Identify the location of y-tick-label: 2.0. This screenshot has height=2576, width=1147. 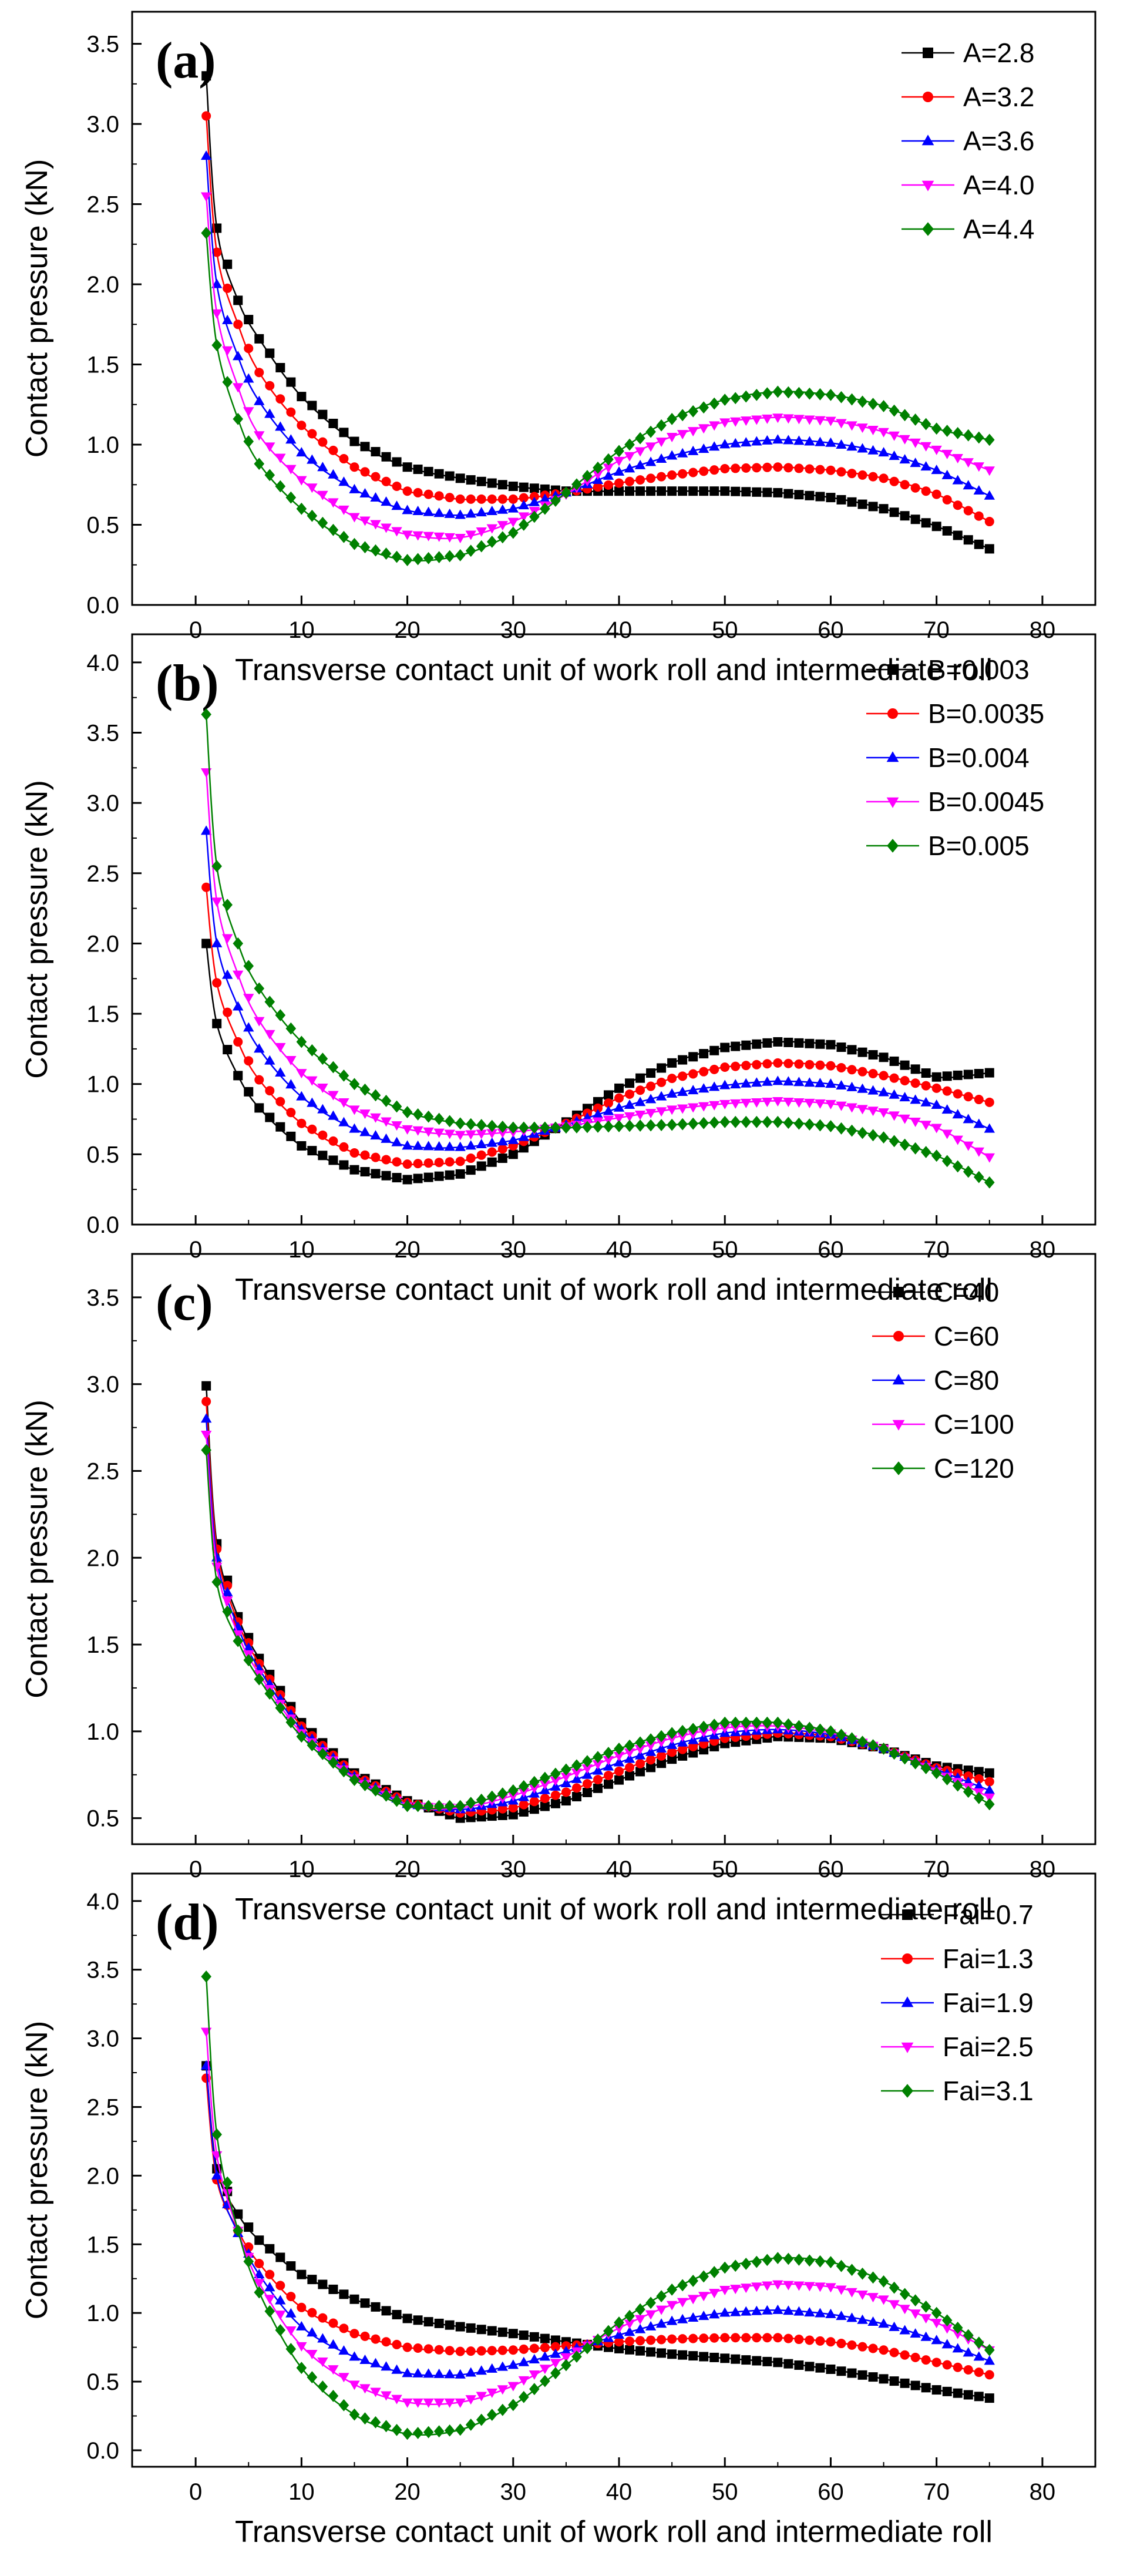
(102, 1558).